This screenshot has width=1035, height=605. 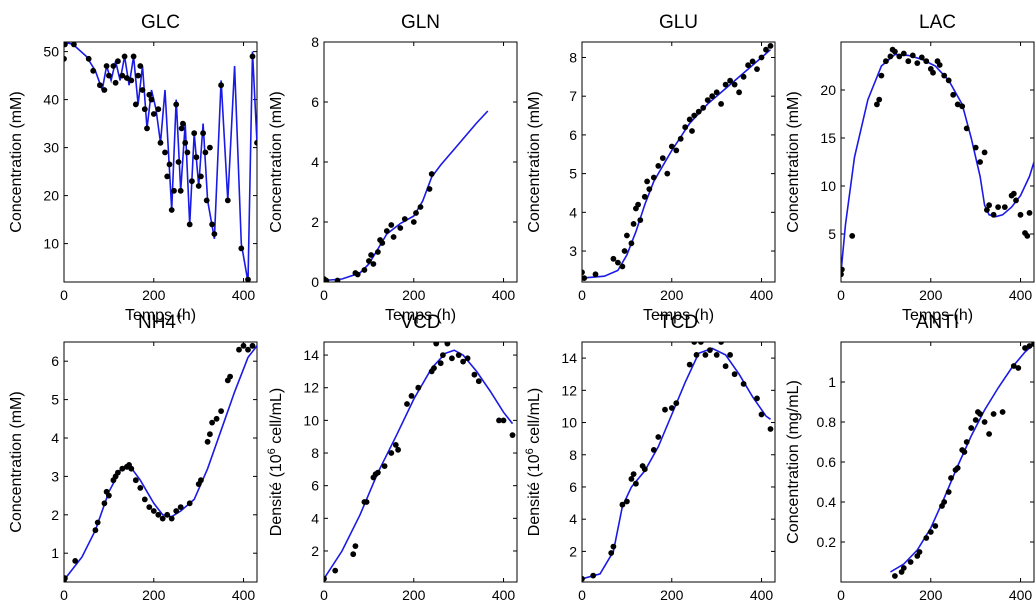 I want to click on y-tick-label: 10, so click(x=828, y=186).